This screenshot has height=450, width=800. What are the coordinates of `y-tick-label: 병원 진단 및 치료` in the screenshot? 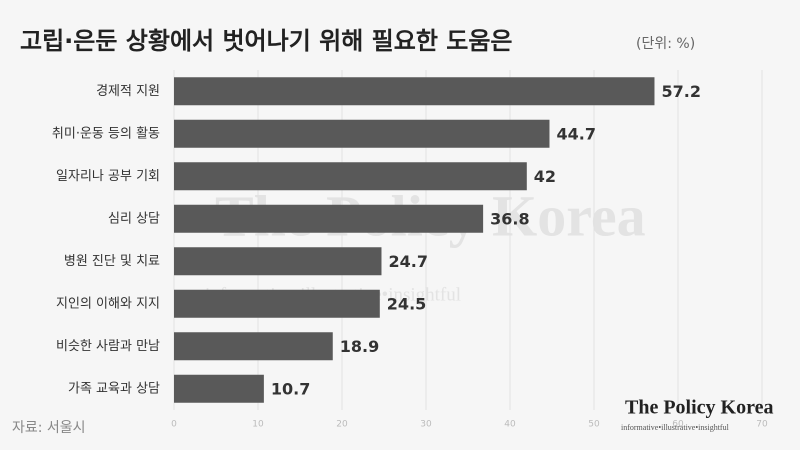 It's located at (112, 261).